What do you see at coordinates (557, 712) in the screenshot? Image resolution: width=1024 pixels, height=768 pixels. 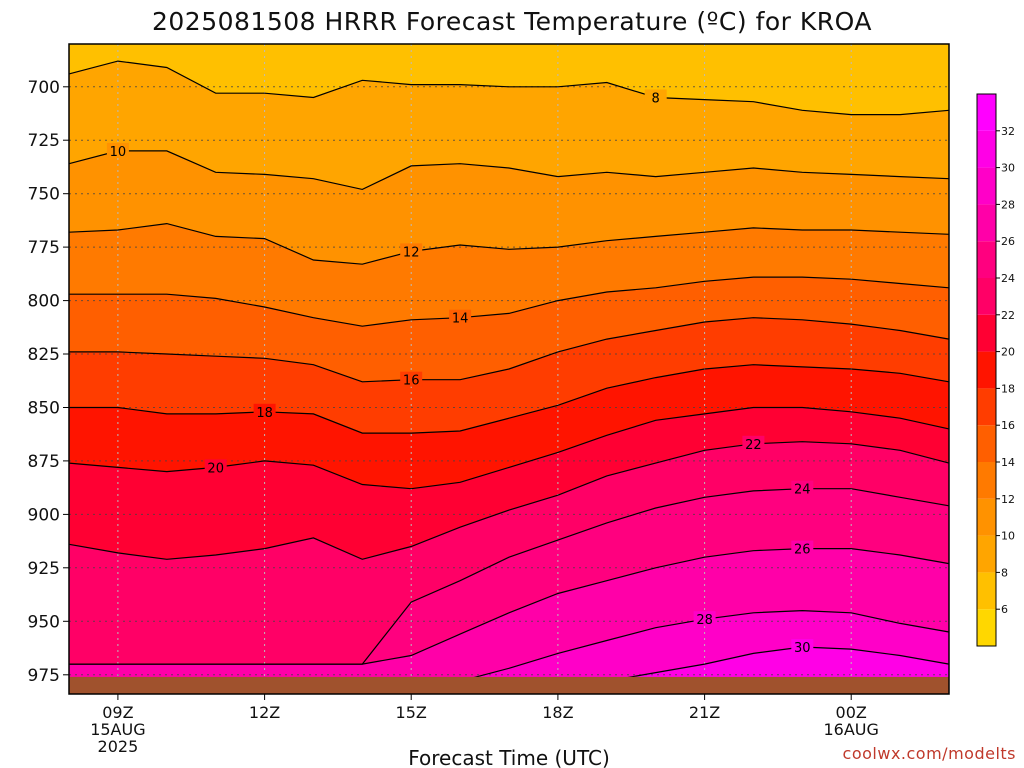 I see `x-tick-label-18Z-0: 18Z` at bounding box center [557, 712].